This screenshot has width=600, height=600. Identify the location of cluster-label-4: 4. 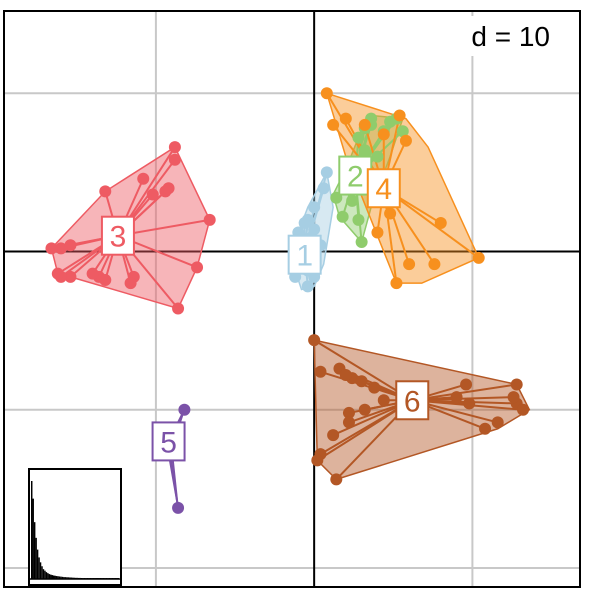
(383, 188).